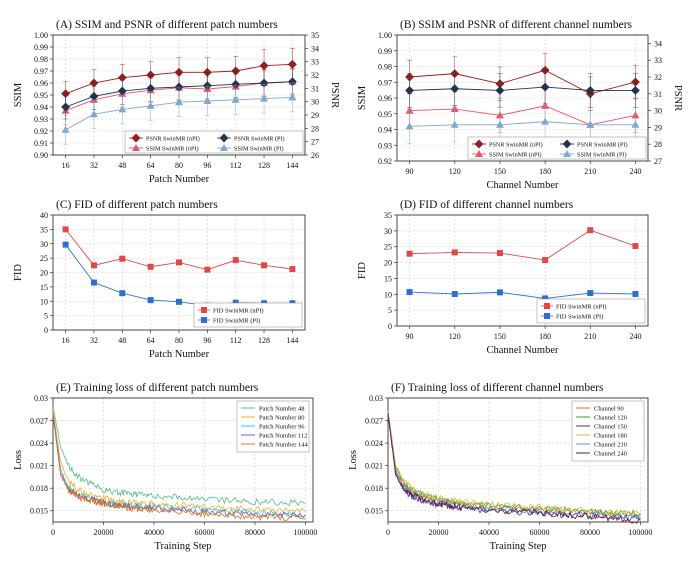  What do you see at coordinates (334, 95) in the screenshot?
I see `y2-axis-label: PSNR` at bounding box center [334, 95].